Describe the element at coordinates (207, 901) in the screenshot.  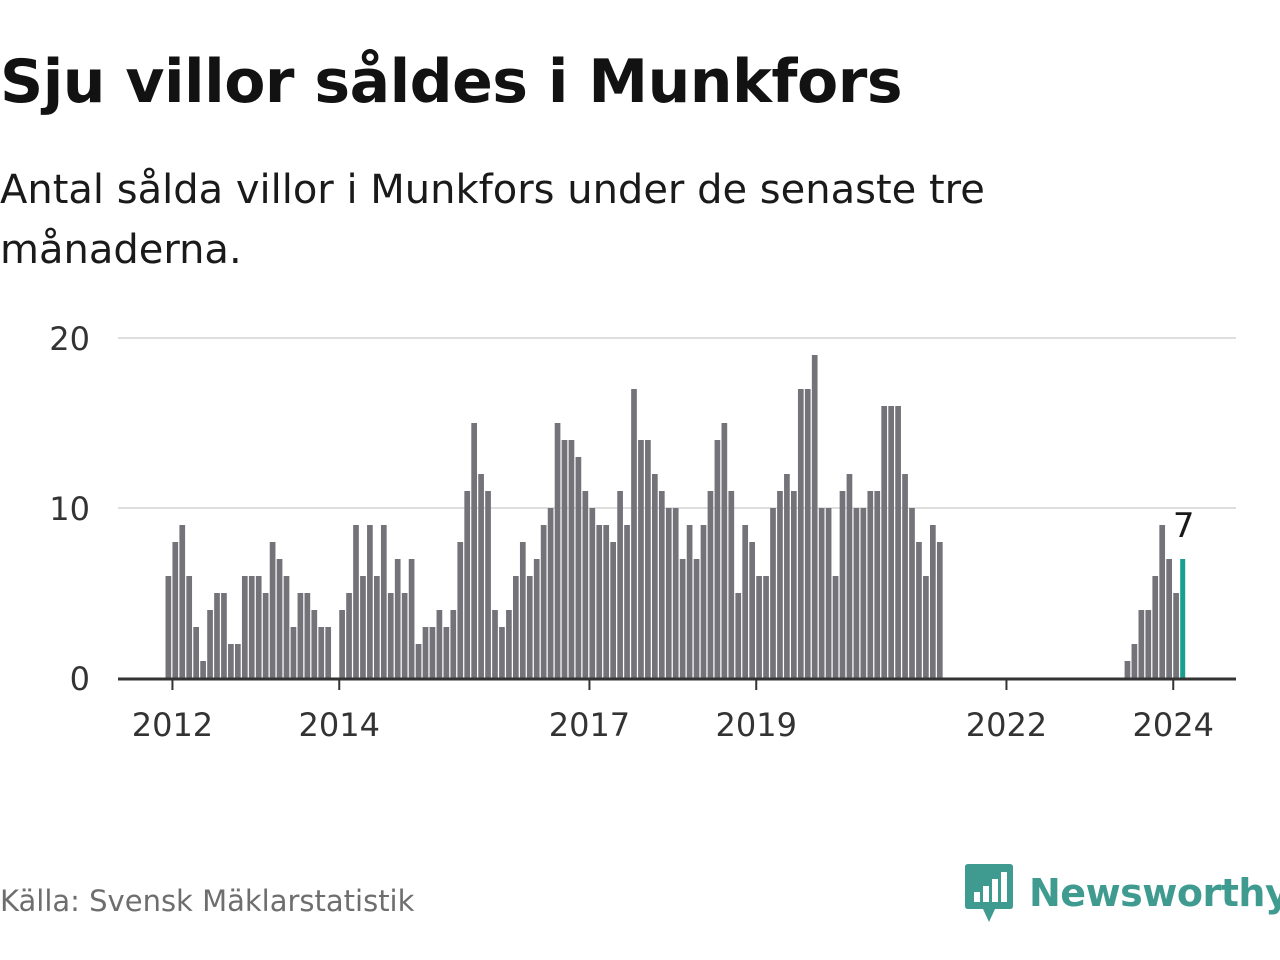
I see `source-note: Källa: Svensk Mäklarstatistik` at that location.